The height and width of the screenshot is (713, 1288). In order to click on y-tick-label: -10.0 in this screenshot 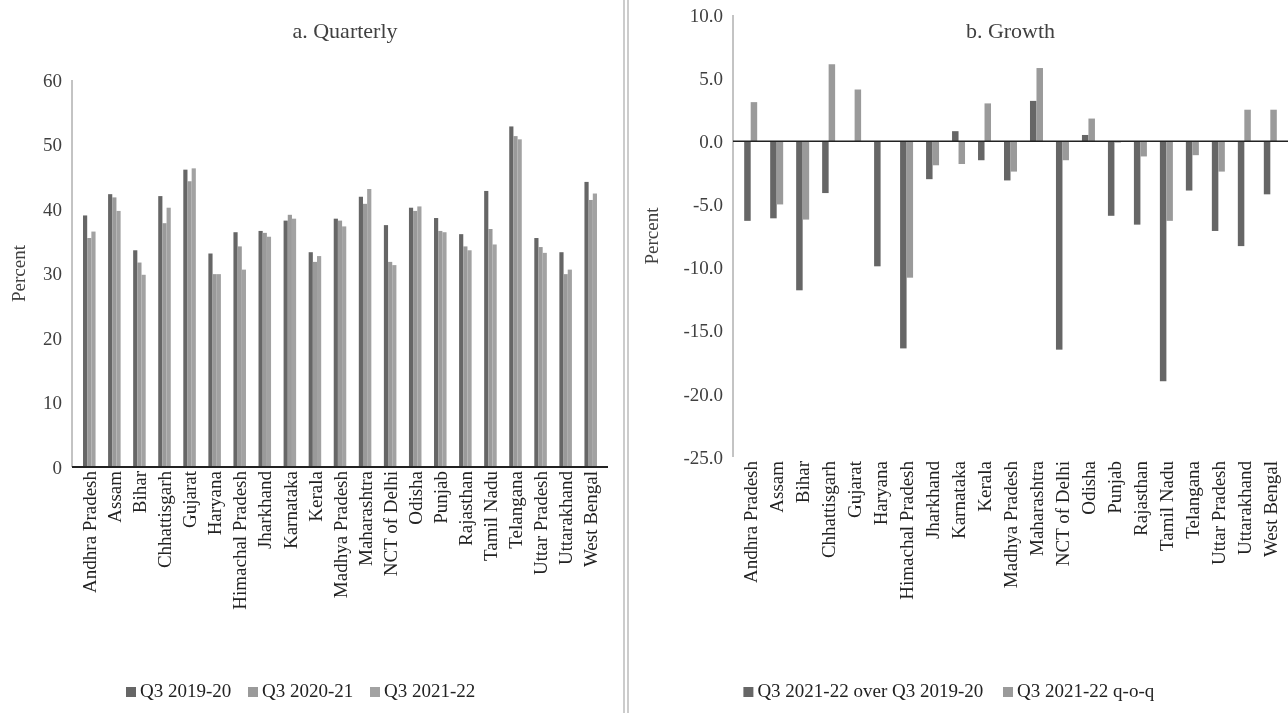, I will do `click(703, 268)`.